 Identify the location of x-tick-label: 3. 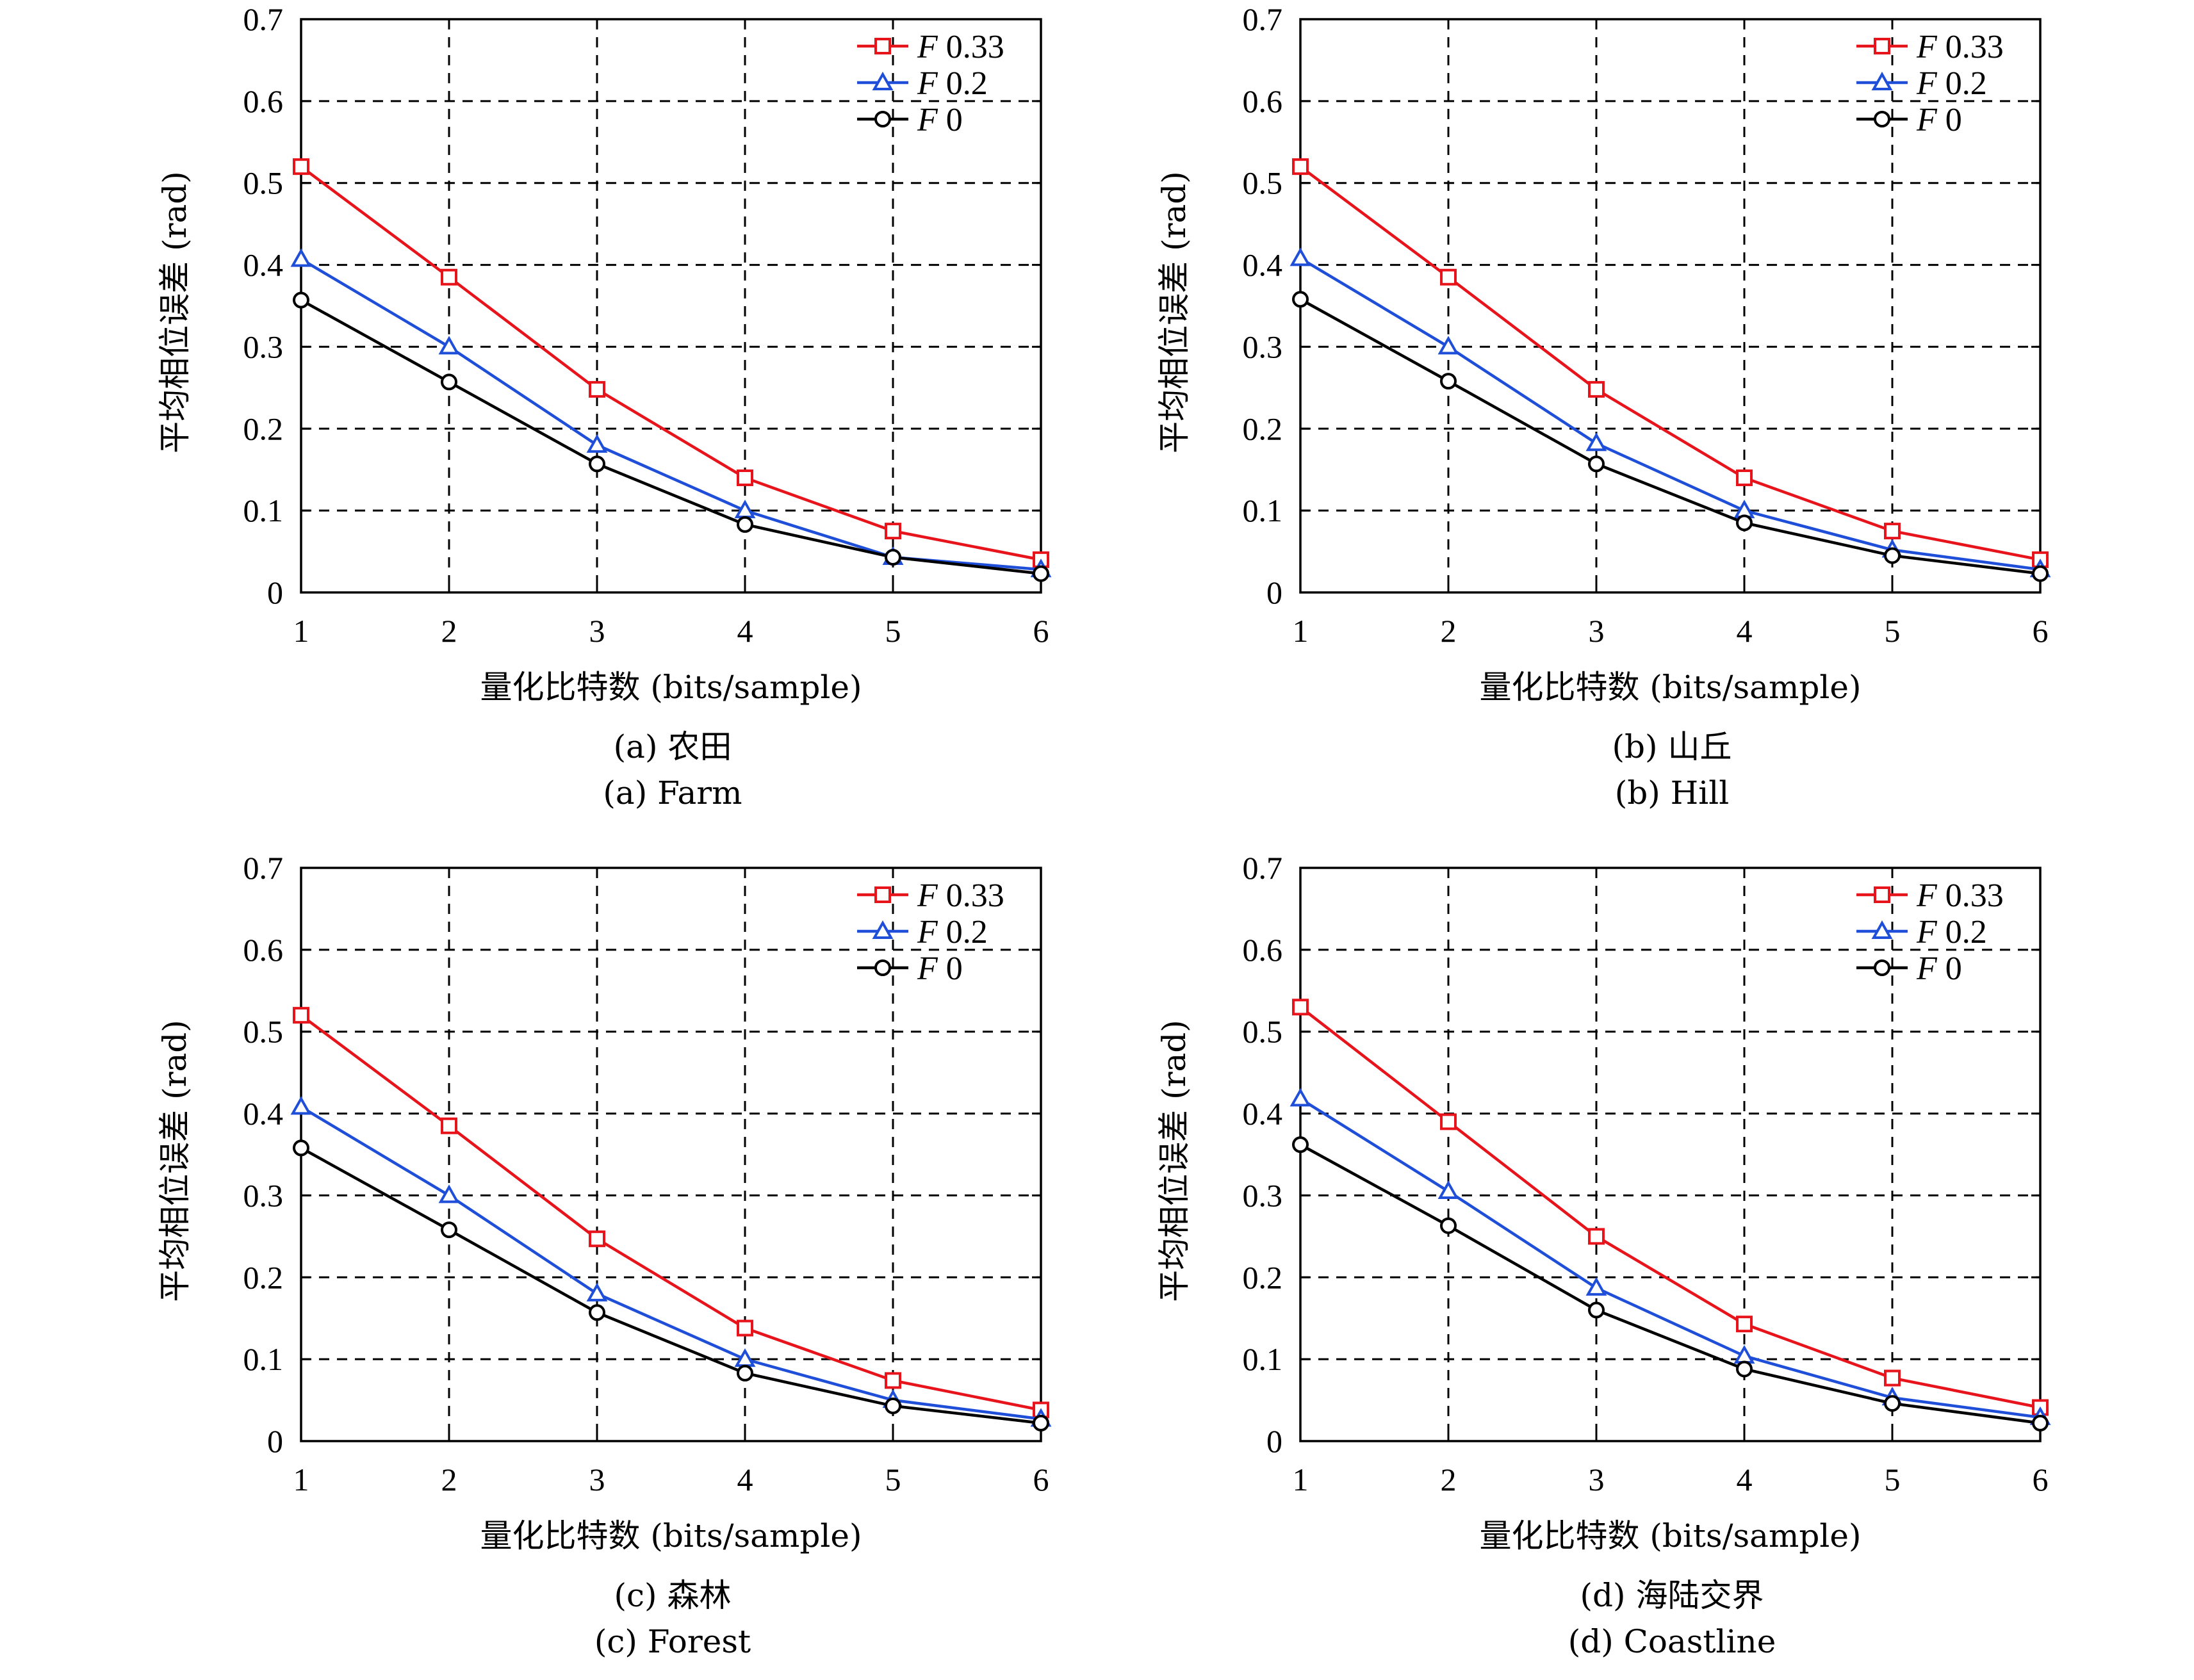
(1597, 1480).